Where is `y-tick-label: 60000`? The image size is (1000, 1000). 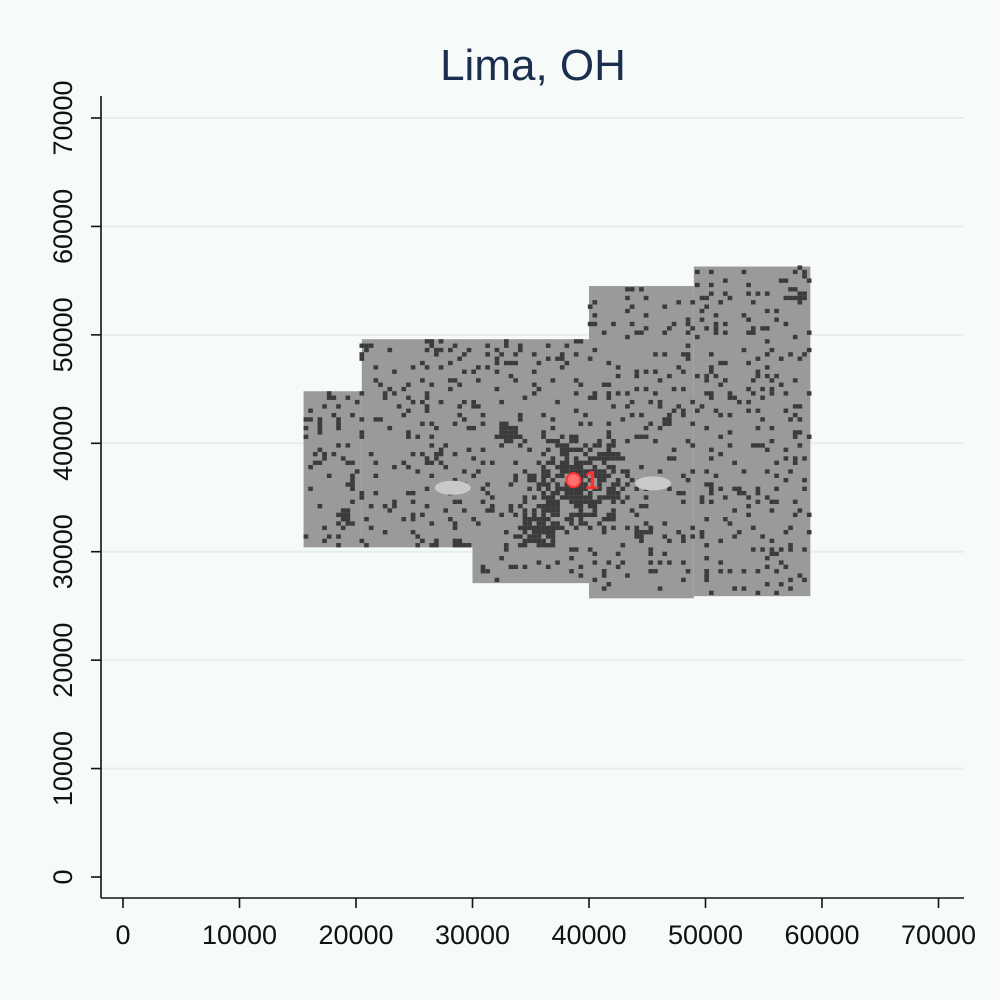 y-tick-label: 60000 is located at coordinates (63, 226).